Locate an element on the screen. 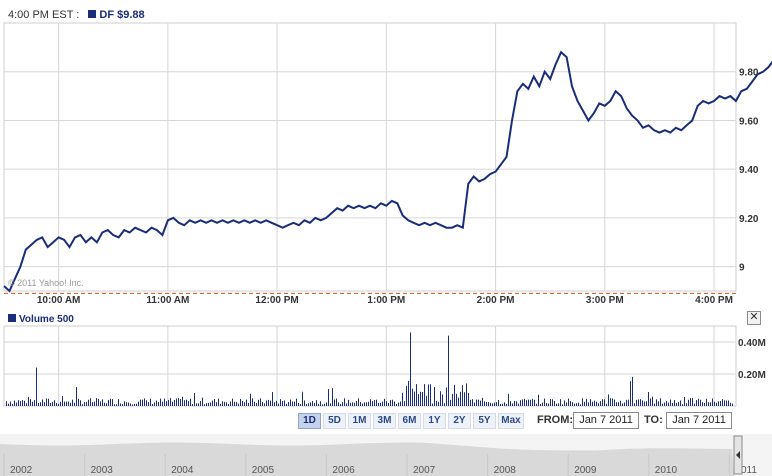 The height and width of the screenshot is (476, 772). close-volume-button: ✕ is located at coordinates (754, 318).